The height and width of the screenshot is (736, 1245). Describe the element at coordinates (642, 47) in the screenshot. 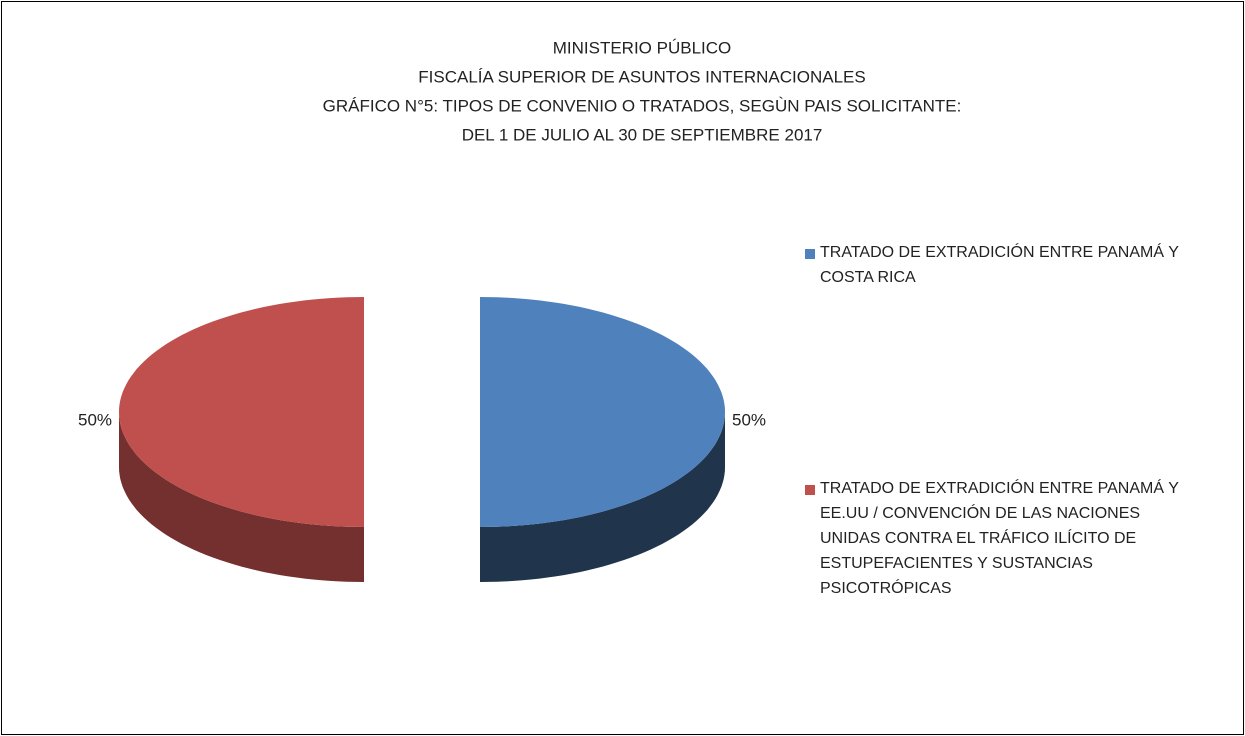

I see `chart-title: MINISTERIO PÚBLICO` at that location.